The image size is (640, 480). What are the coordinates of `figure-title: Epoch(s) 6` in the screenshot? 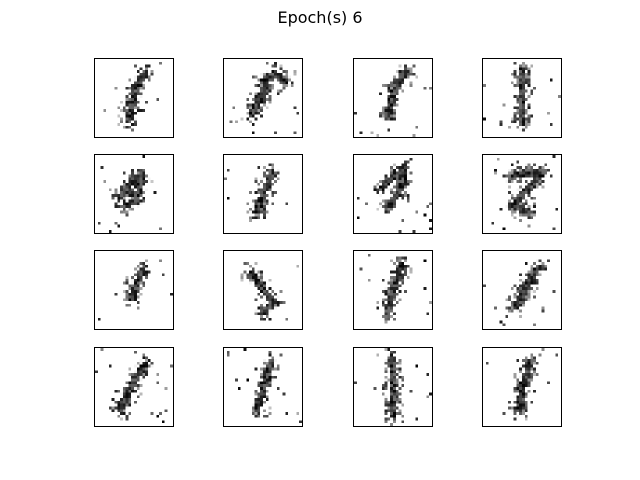 It's located at (320, 17).